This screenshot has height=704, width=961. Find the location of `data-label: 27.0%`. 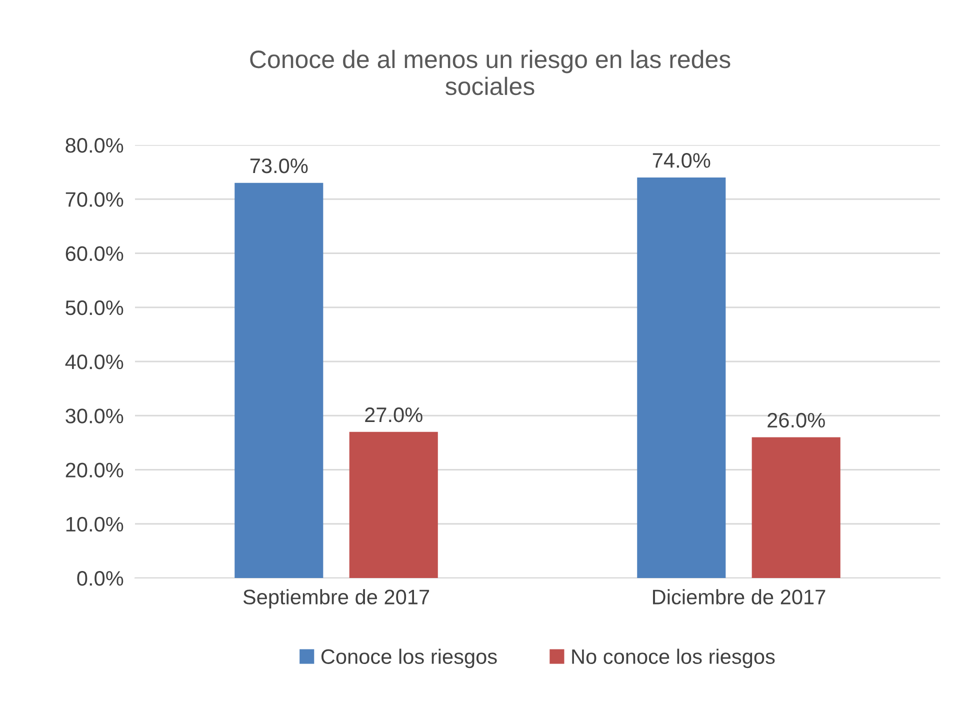

data-label: 27.0% is located at coordinates (393, 414).